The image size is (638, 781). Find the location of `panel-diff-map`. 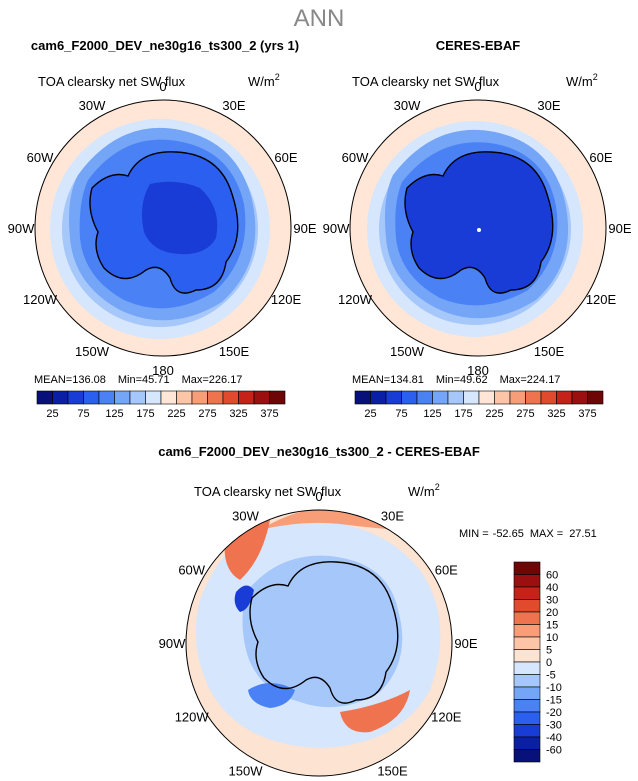

panel-diff-map is located at coordinates (319, 643).